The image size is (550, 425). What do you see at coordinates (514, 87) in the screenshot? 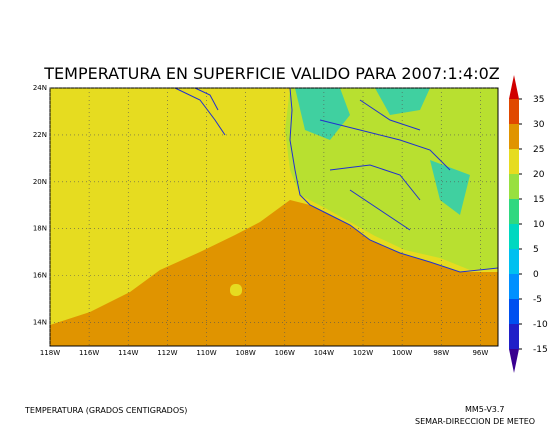
I see `colorbar-over` at bounding box center [514, 87].